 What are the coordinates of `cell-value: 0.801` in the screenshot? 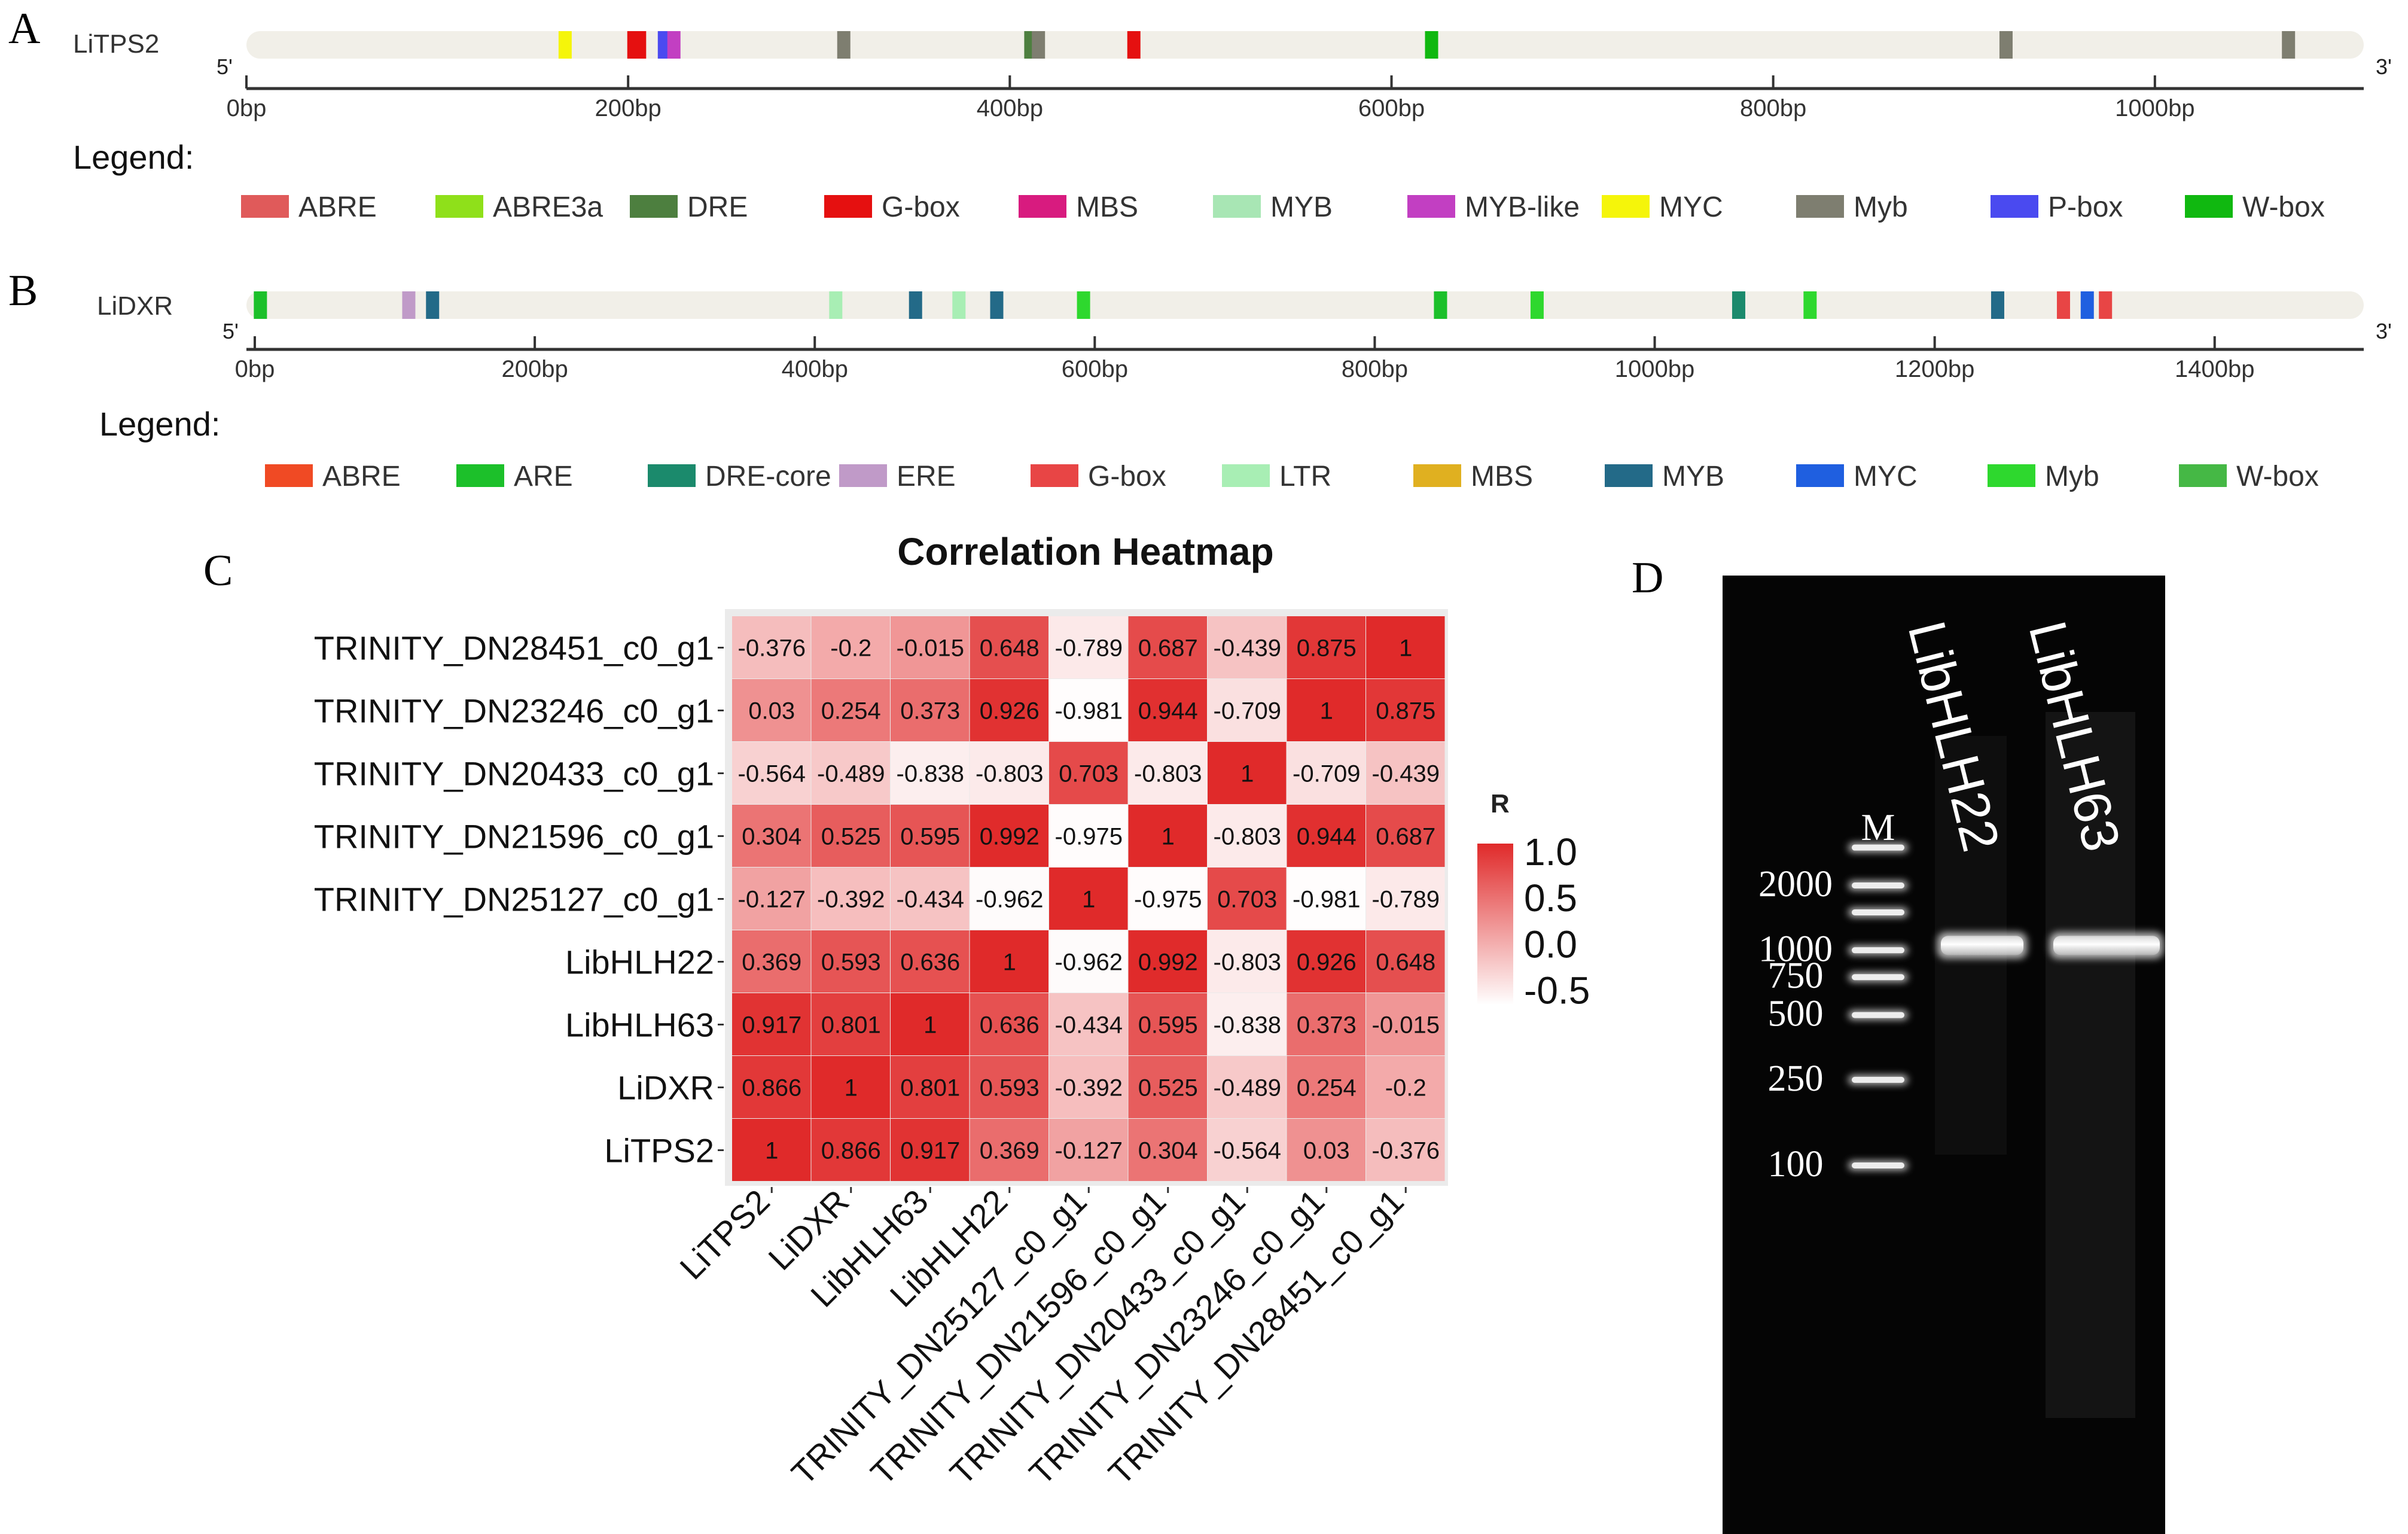 It's located at (930, 1088).